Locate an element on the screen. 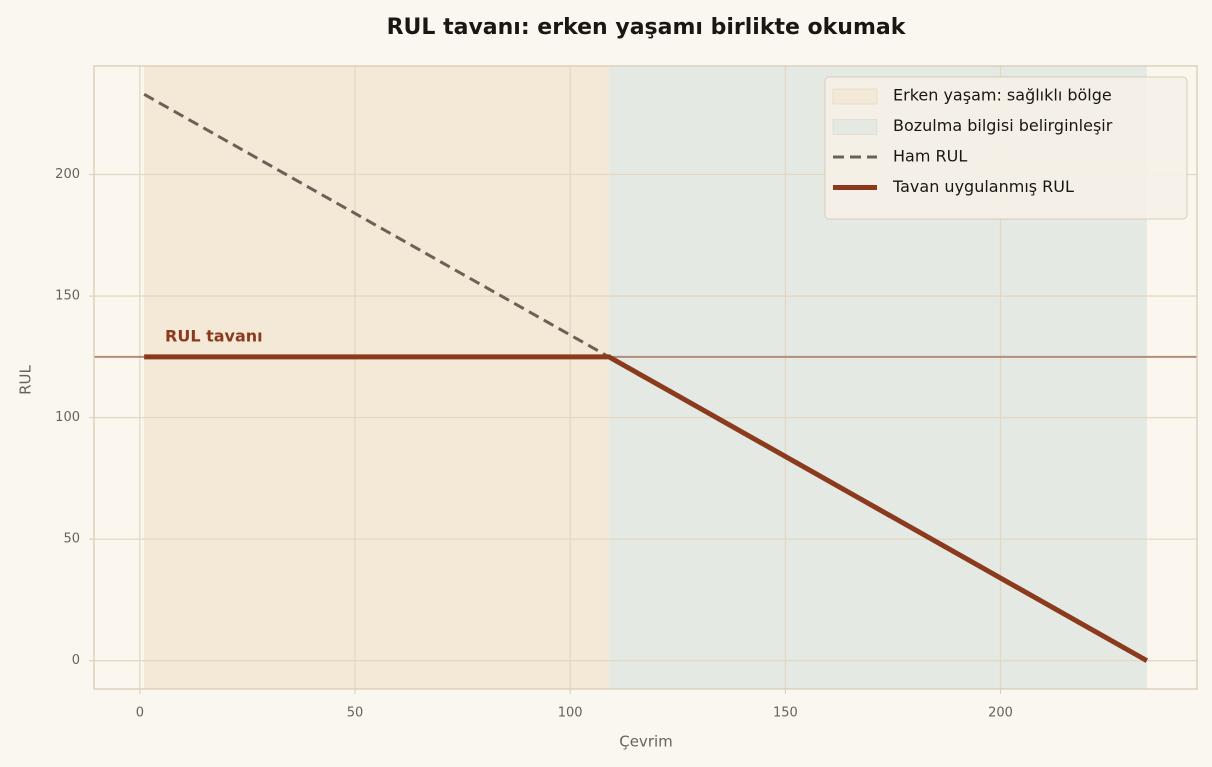 The image size is (1212, 767). chart-title: RUL tavanı: erken yaşamı birlikte okumak is located at coordinates (647, 27).